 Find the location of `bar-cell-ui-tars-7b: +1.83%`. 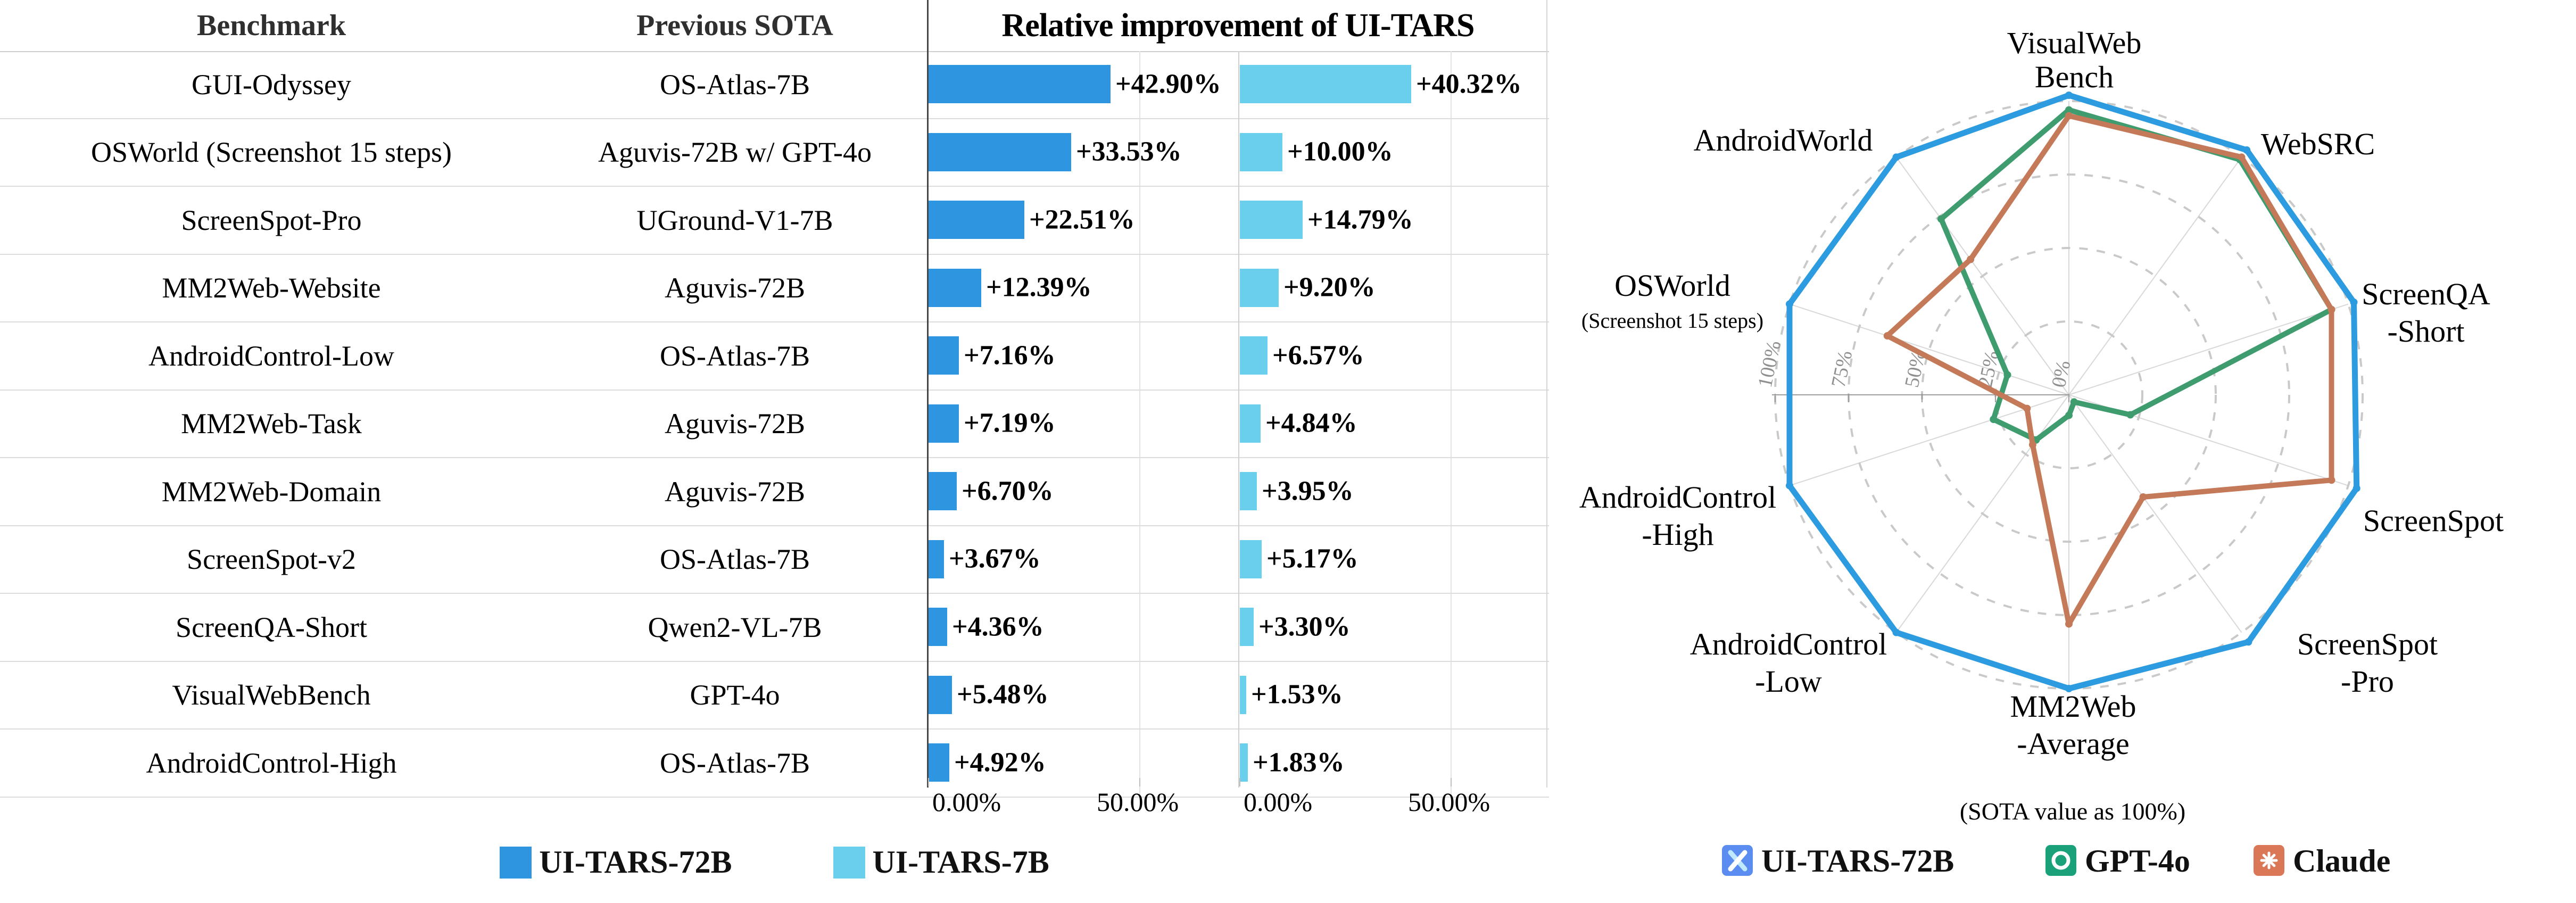

bar-cell-ui-tars-7b: +1.83% is located at coordinates (1393, 763).